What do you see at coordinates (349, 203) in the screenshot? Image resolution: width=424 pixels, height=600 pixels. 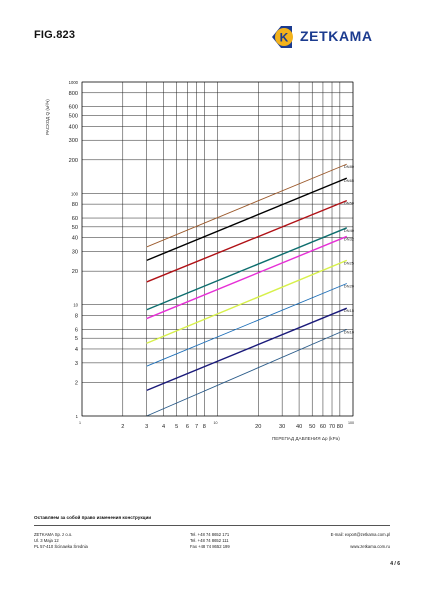 I see `series-label-dn50: DN50` at bounding box center [349, 203].